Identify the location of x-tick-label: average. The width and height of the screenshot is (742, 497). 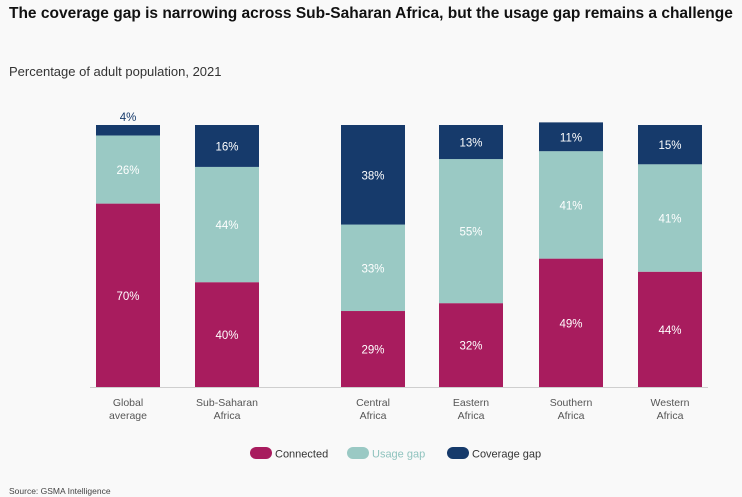
(128, 416).